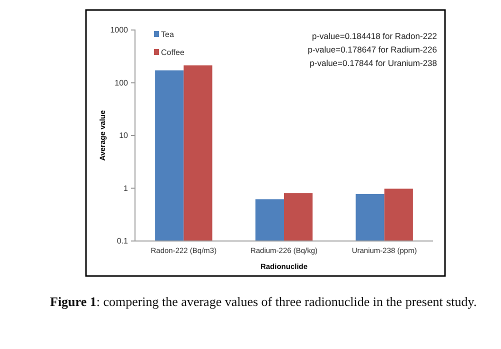  I want to click on y-tick-label: 100, so click(121, 83).